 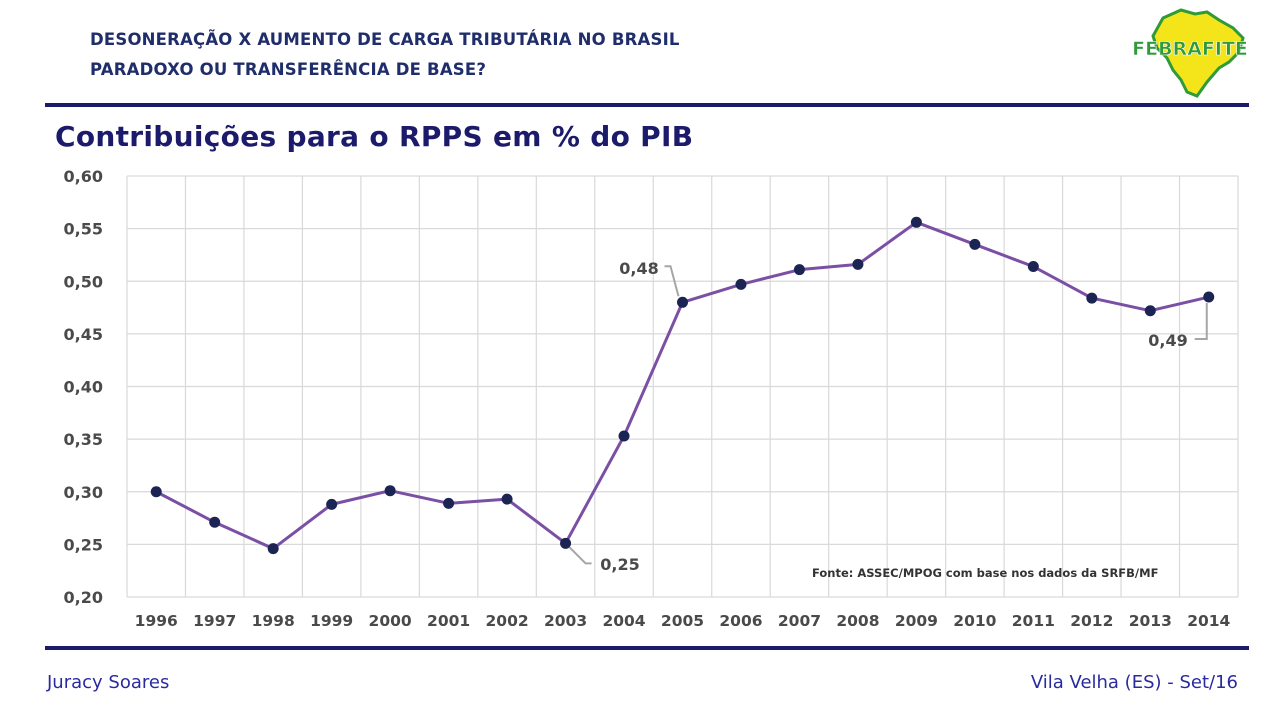 I want to click on x-tick-label: 2003, so click(x=565, y=621).